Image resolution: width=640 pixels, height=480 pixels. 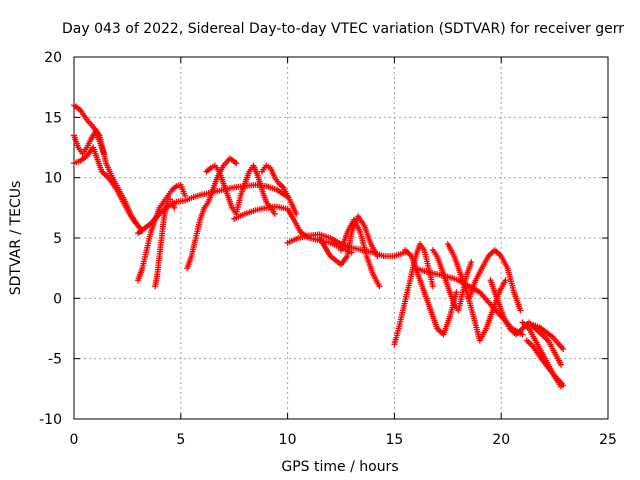 What do you see at coordinates (16, 238) in the screenshot?
I see `y-axis-label: SDTVAR / TECUs` at bounding box center [16, 238].